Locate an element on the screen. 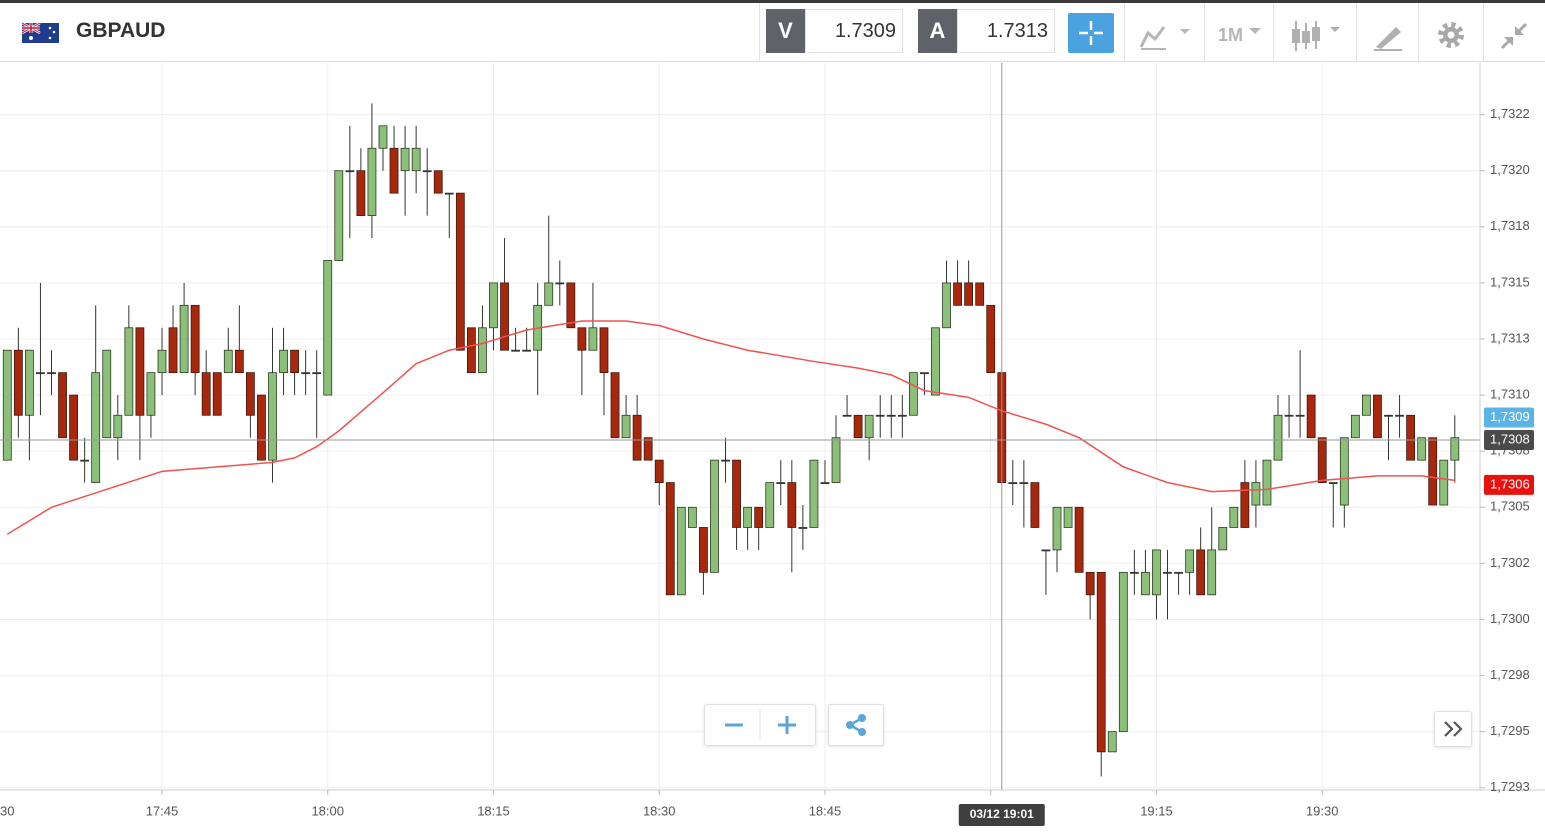 The image size is (1545, 834). x-tick-label: 17:45 is located at coordinates (162, 810).